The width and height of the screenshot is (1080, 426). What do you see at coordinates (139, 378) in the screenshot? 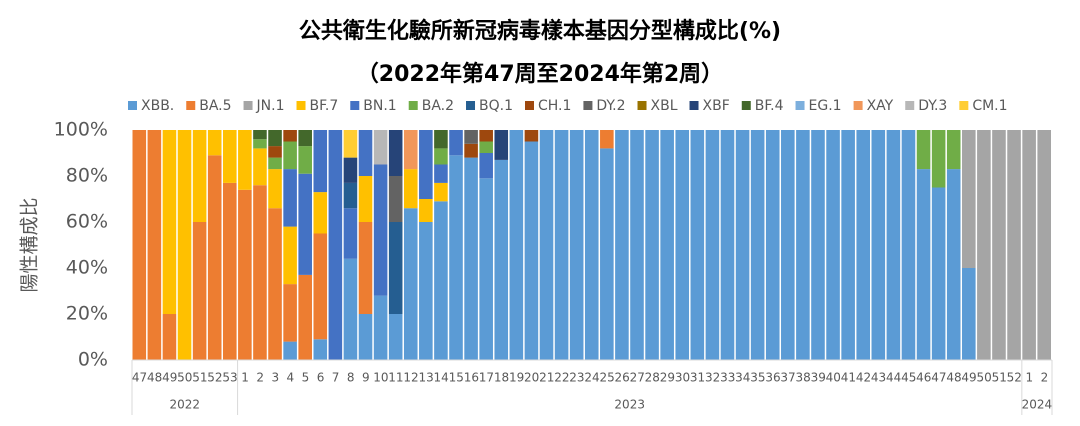
I see `x-tick-label: 47` at bounding box center [139, 378].